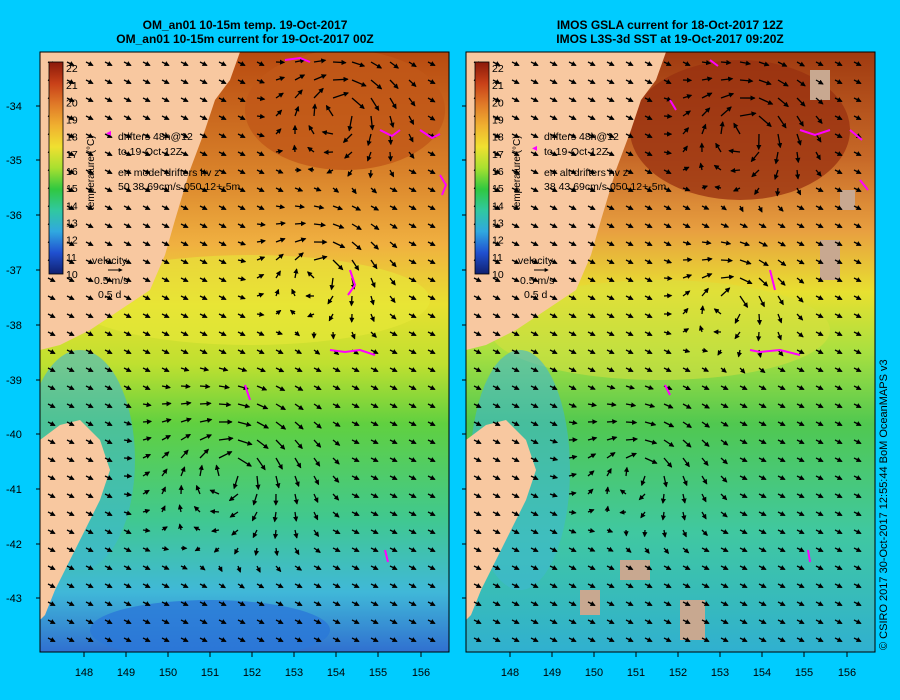 The height and width of the screenshot is (700, 900). What do you see at coordinates (72, 275) in the screenshot?
I see `colorbar-tick-label: 10` at bounding box center [72, 275].